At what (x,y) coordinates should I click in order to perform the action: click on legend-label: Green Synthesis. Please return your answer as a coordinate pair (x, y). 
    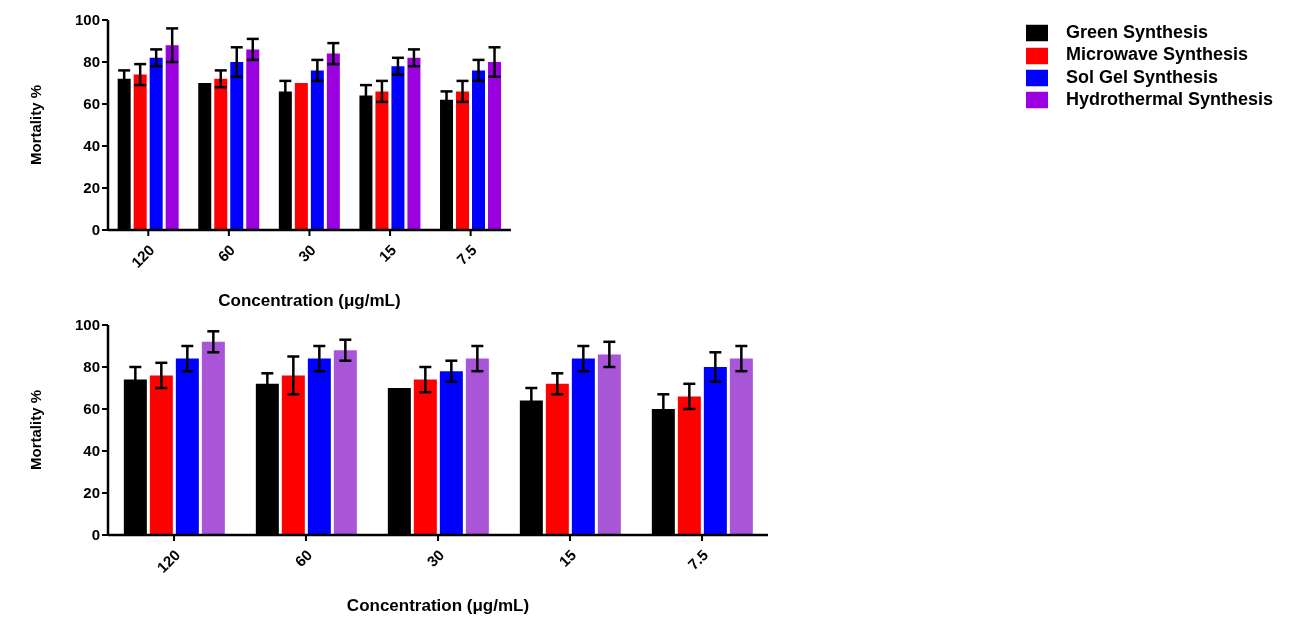
    Looking at the image, I should click on (1136, 32).